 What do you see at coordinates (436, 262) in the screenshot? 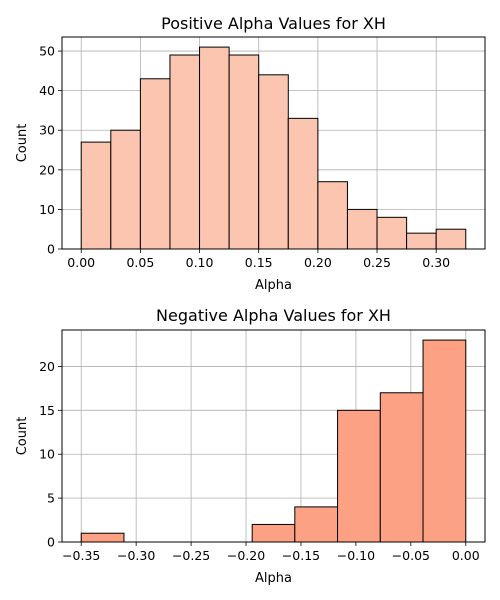
I see `x-tick-label: 0.30` at bounding box center [436, 262].